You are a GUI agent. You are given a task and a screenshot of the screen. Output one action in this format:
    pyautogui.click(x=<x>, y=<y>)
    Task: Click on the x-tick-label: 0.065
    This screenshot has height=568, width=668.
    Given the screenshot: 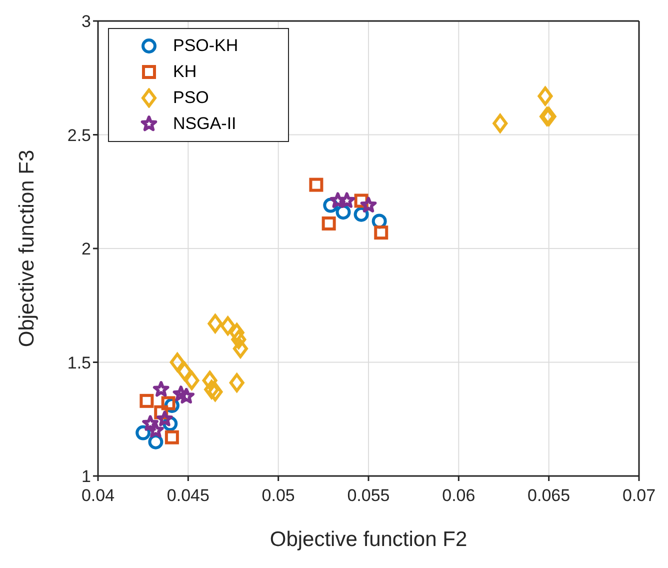 What is the action you would take?
    pyautogui.click(x=549, y=496)
    